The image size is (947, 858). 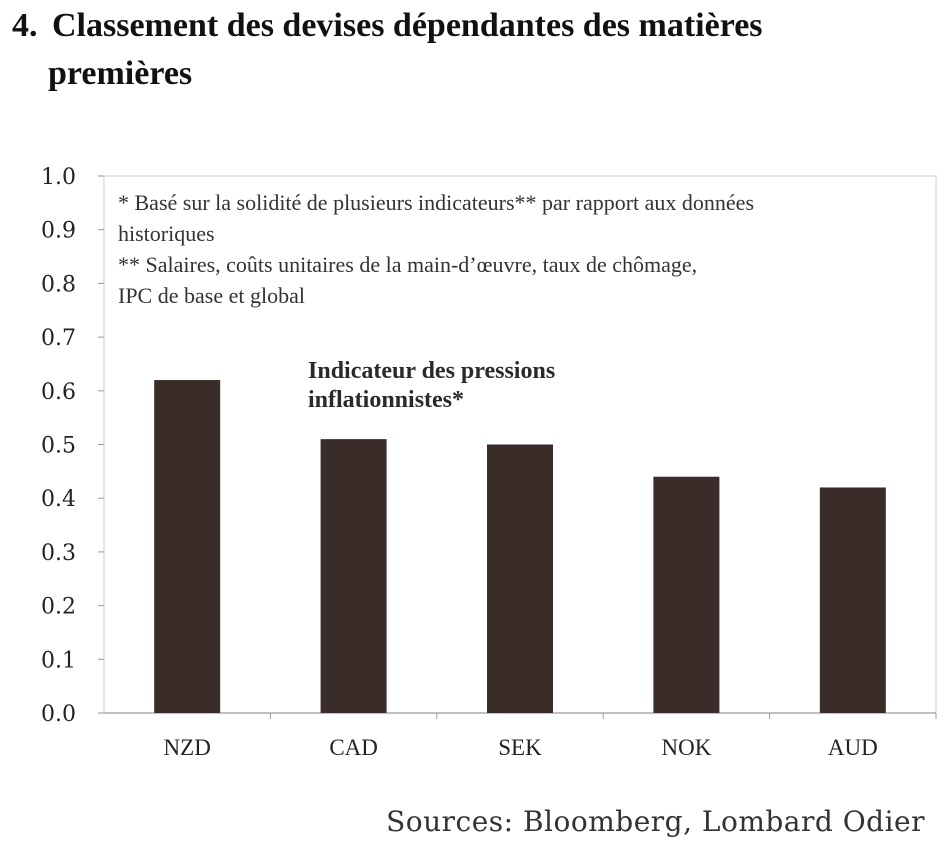 I want to click on x-tick-label: AUD, so click(x=853, y=747).